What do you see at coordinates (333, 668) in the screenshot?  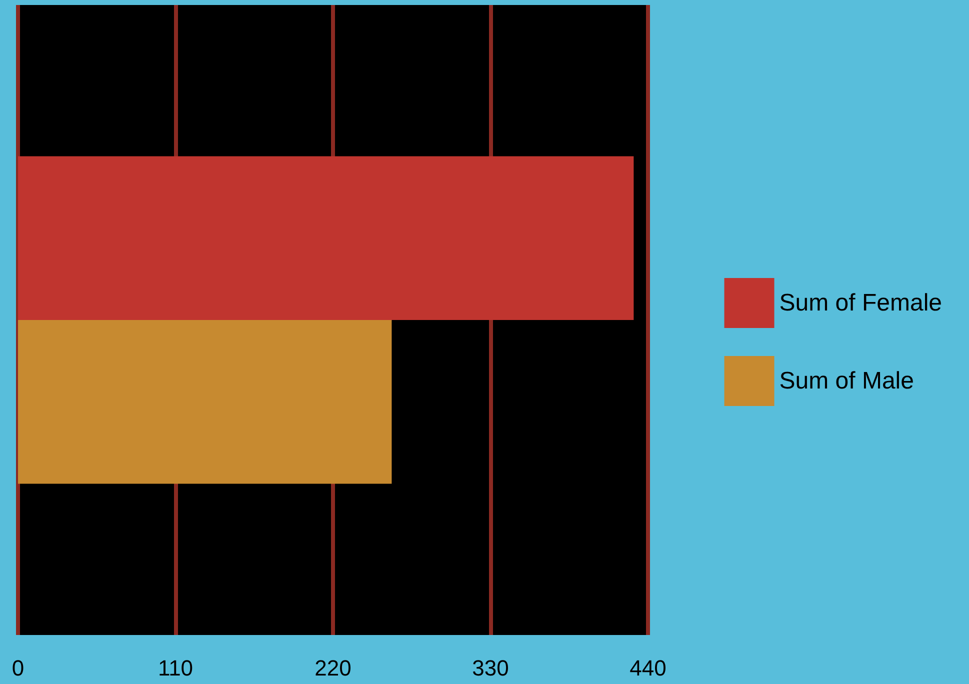 I see `x-tick-label: 220` at bounding box center [333, 668].